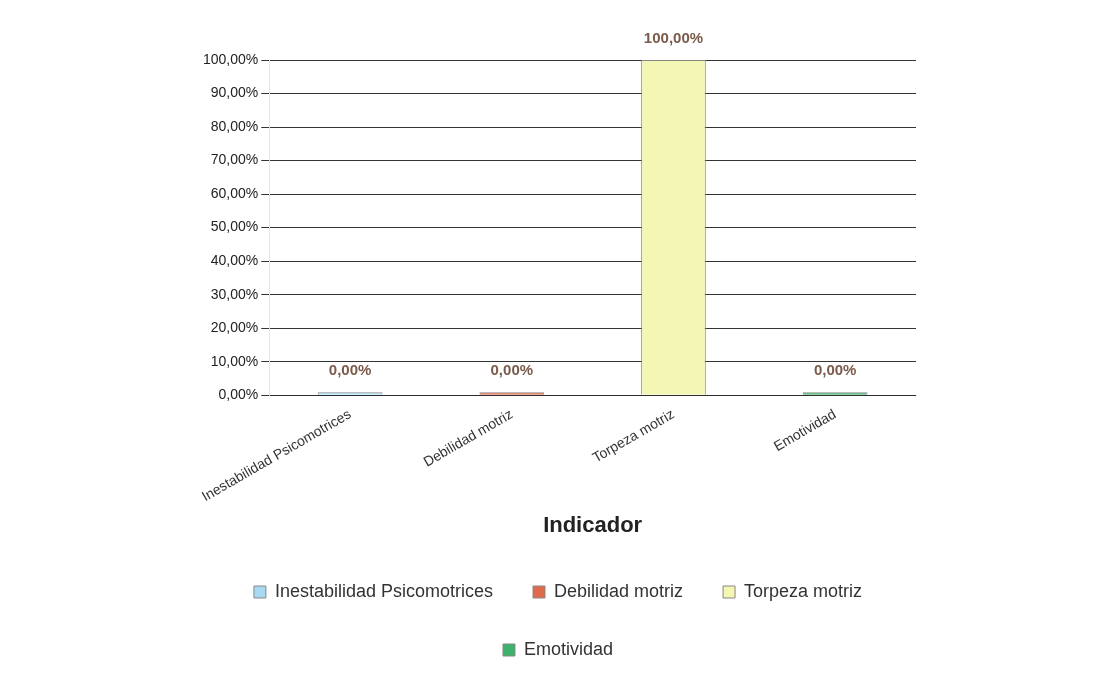 This screenshot has height=689, width=1116. What do you see at coordinates (234, 327) in the screenshot?
I see `y-tick-label: 20,00%` at bounding box center [234, 327].